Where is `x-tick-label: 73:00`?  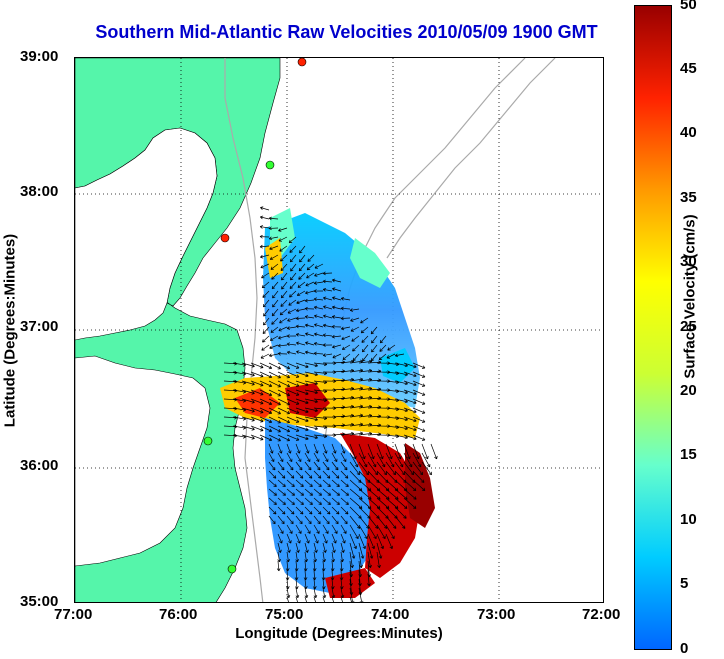 x-tick-label: 73:00 is located at coordinates (496, 614).